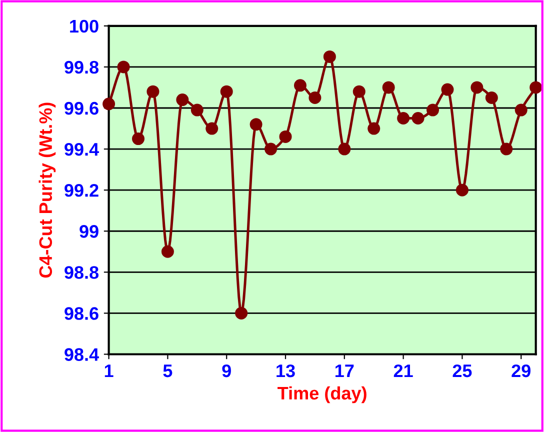 The width and height of the screenshot is (544, 432). What do you see at coordinates (109, 371) in the screenshot?
I see `x-tick-label: 1` at bounding box center [109, 371].